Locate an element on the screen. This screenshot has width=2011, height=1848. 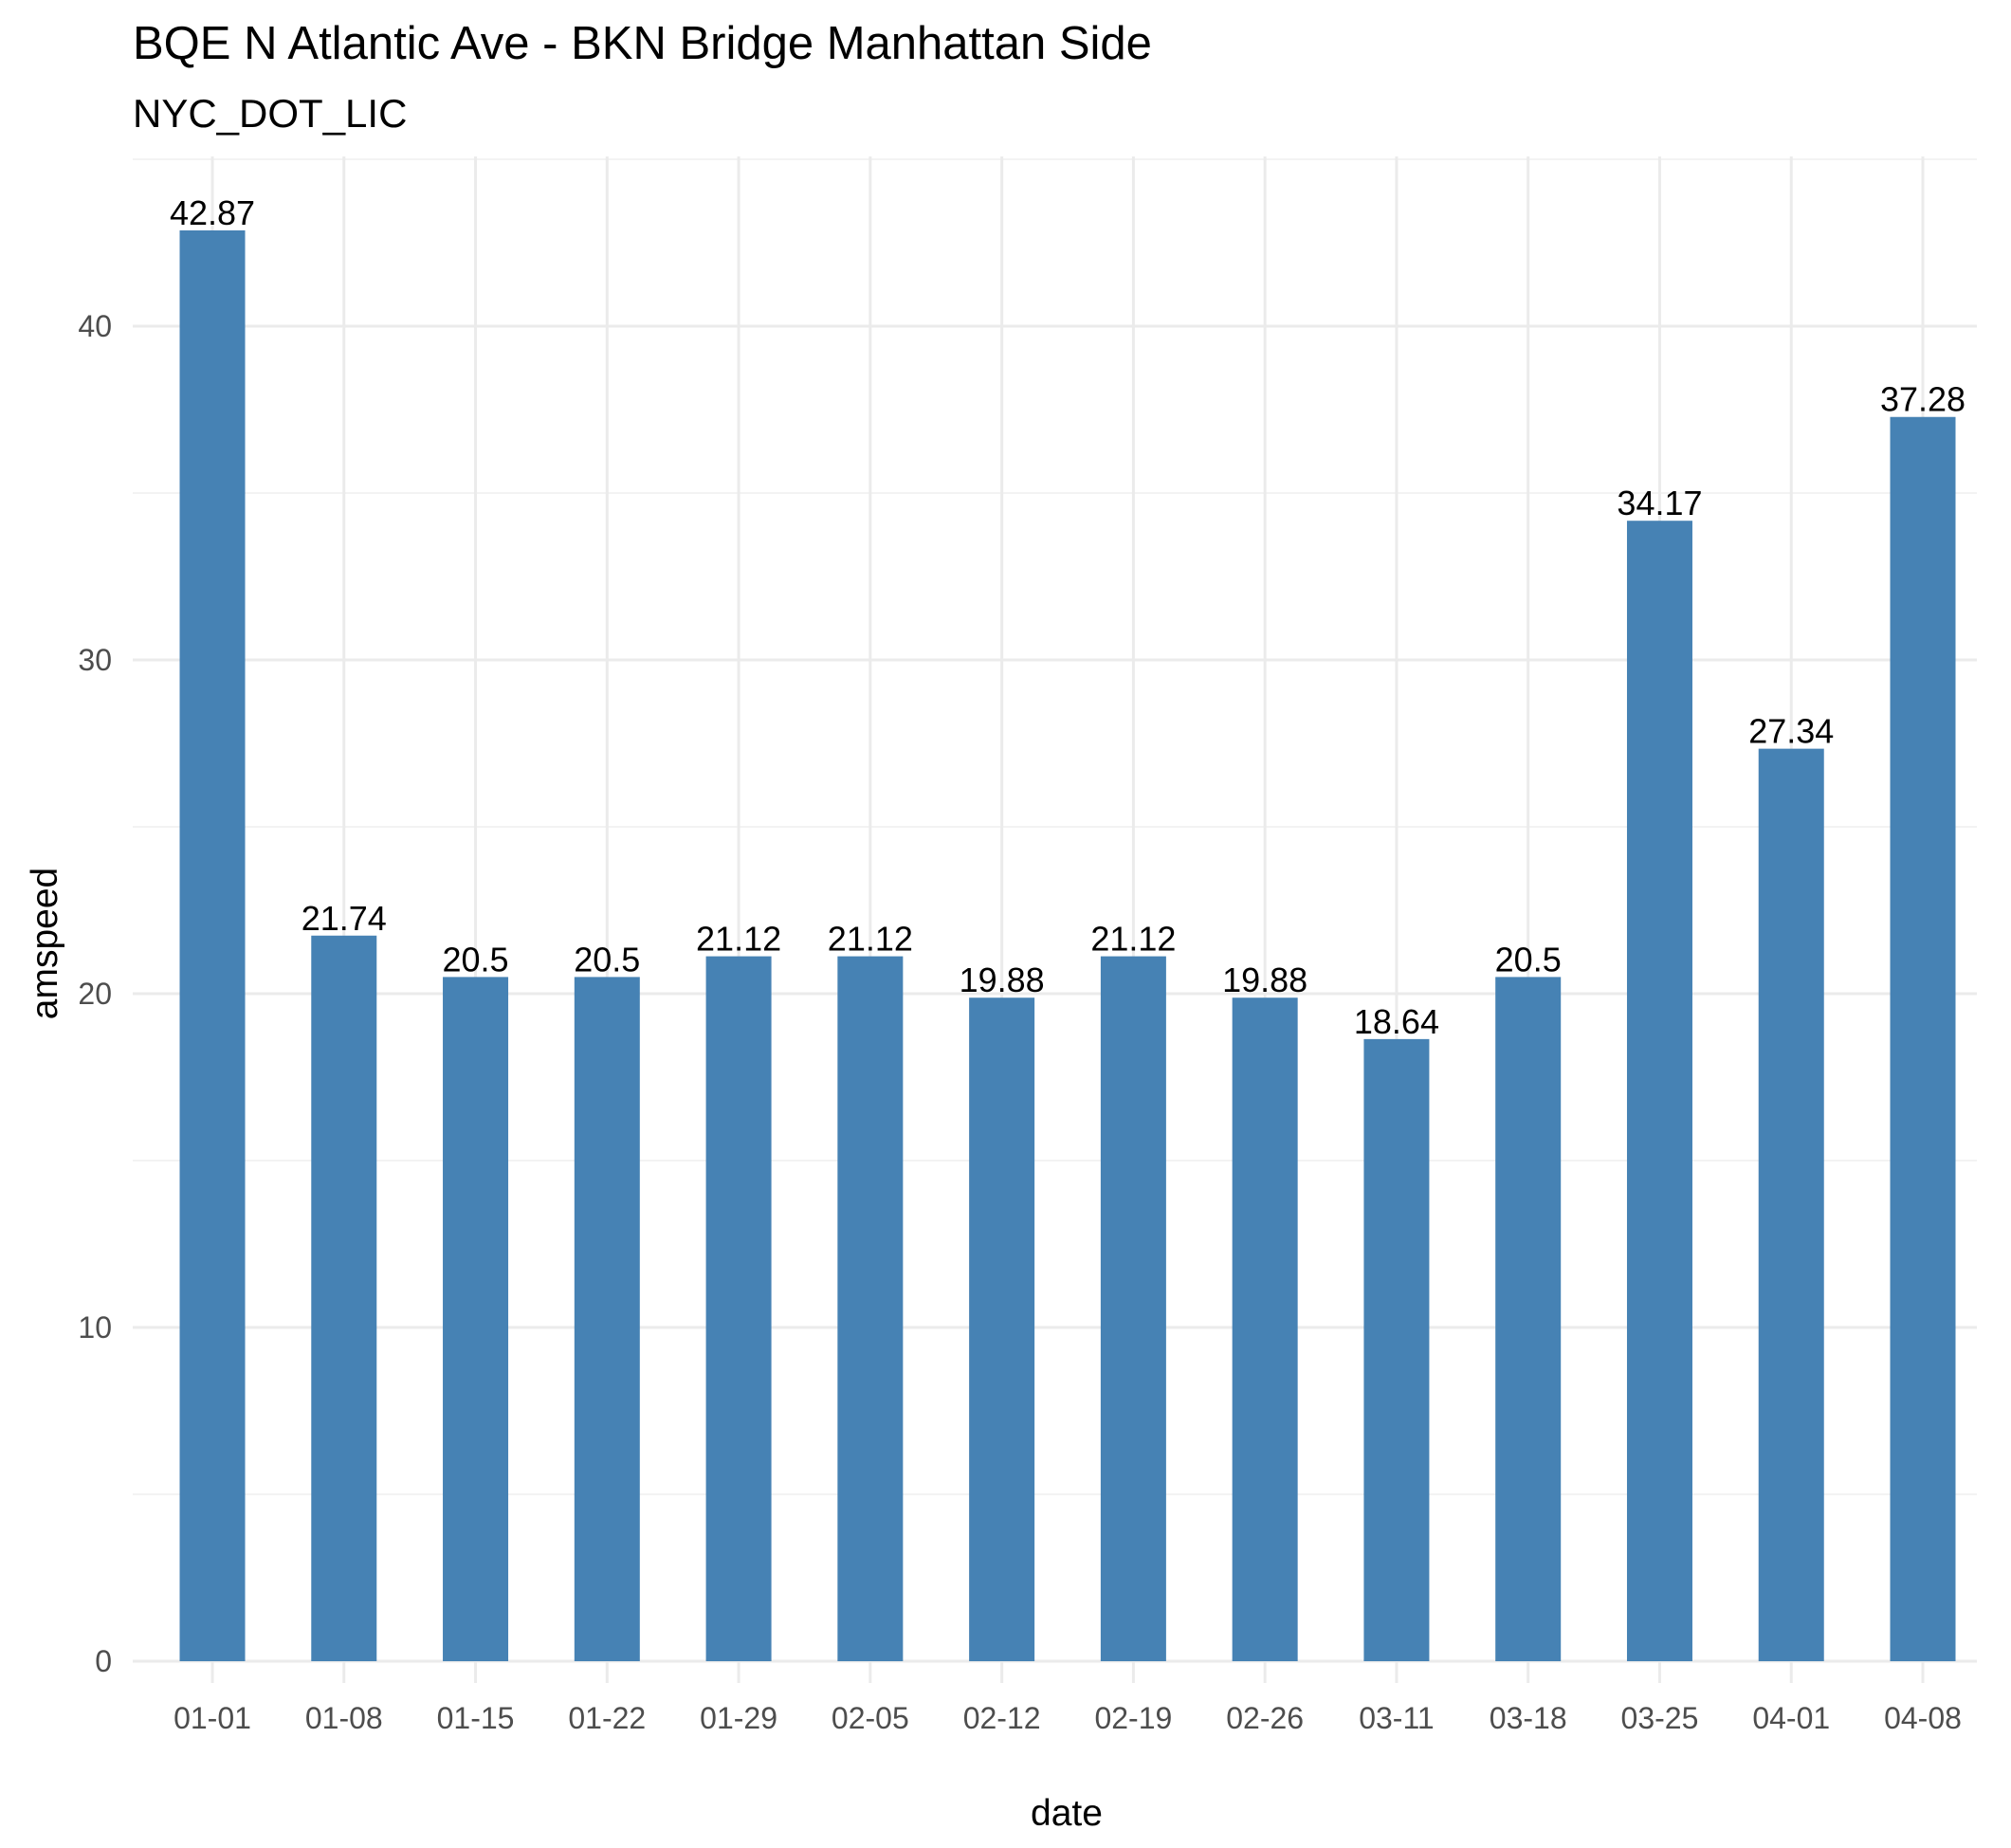
bar-value-label: 27.34 is located at coordinates (1791, 731).